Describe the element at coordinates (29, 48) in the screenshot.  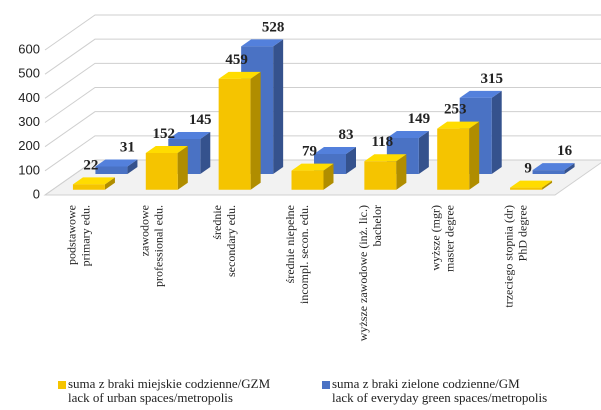
I see `y-tick-label: 600` at that location.